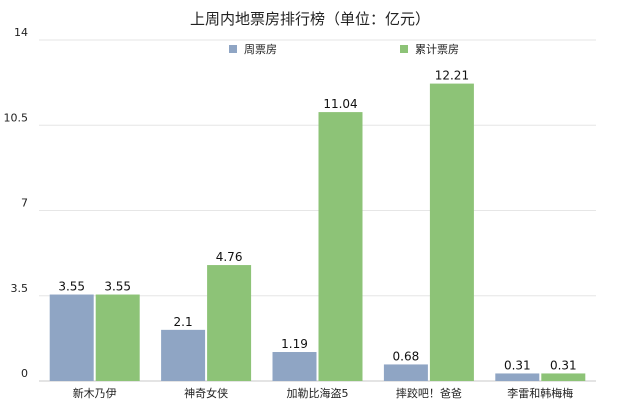 Image resolution: width=620 pixels, height=419 pixels. Describe the element at coordinates (344, 49) in the screenshot. I see `legend: 周票房 累计票房` at that location.